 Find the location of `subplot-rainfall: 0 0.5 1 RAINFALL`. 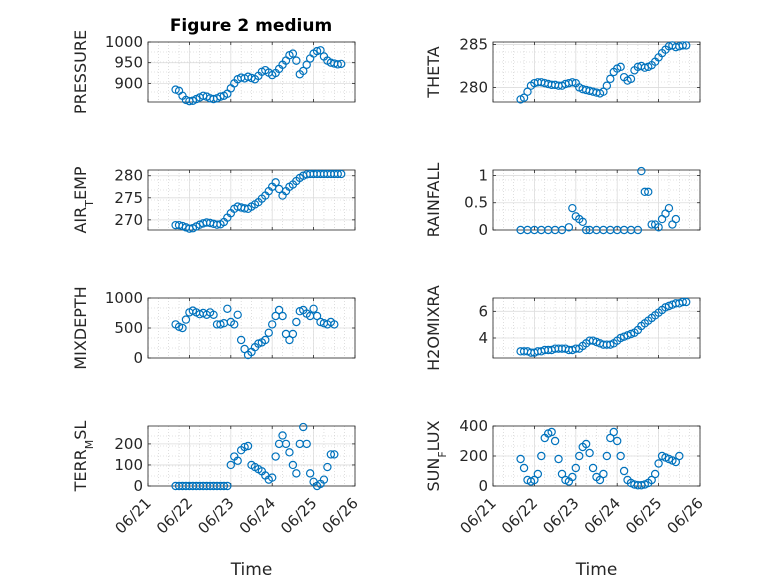

subplot-rainfall: 0 0.5 1 RAINFALL is located at coordinates (562, 201).